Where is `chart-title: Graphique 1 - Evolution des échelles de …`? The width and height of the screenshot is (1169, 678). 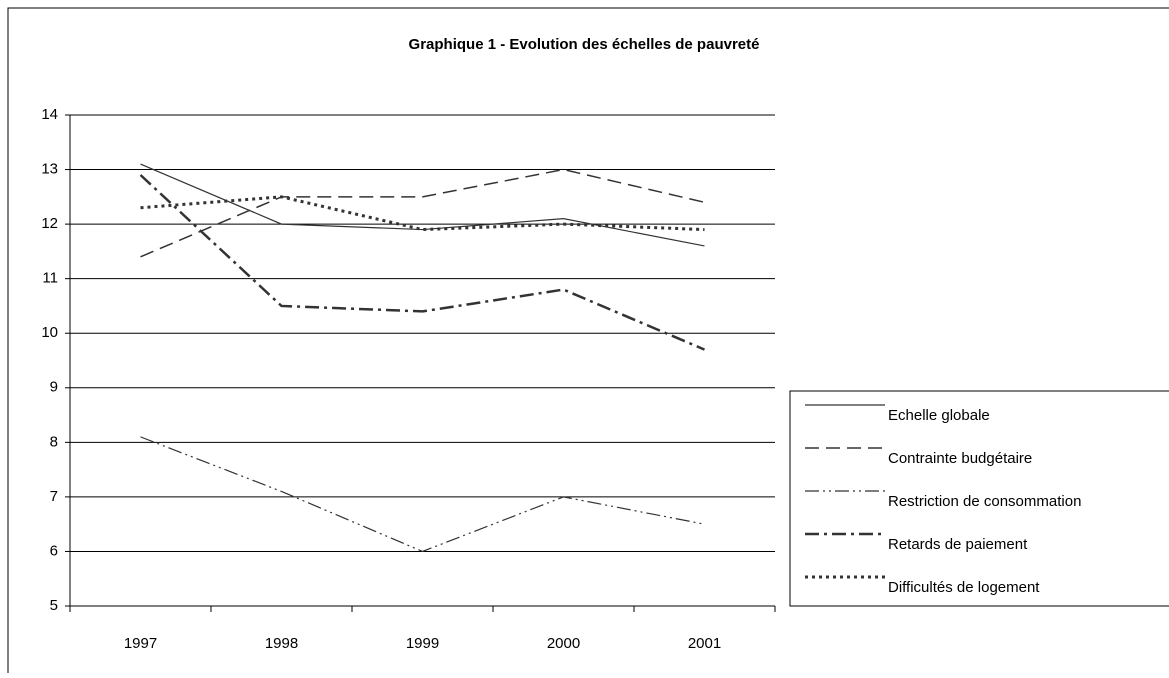
chart-title: Graphique 1 - Evolution des échelles de … is located at coordinates (584, 44).